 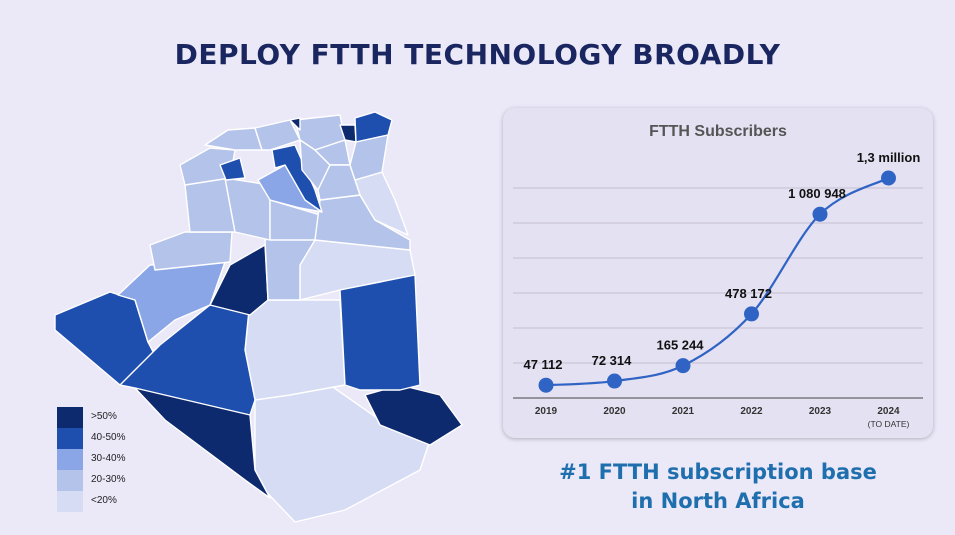 What do you see at coordinates (104, 500) in the screenshot?
I see `legend-label: <20%` at bounding box center [104, 500].